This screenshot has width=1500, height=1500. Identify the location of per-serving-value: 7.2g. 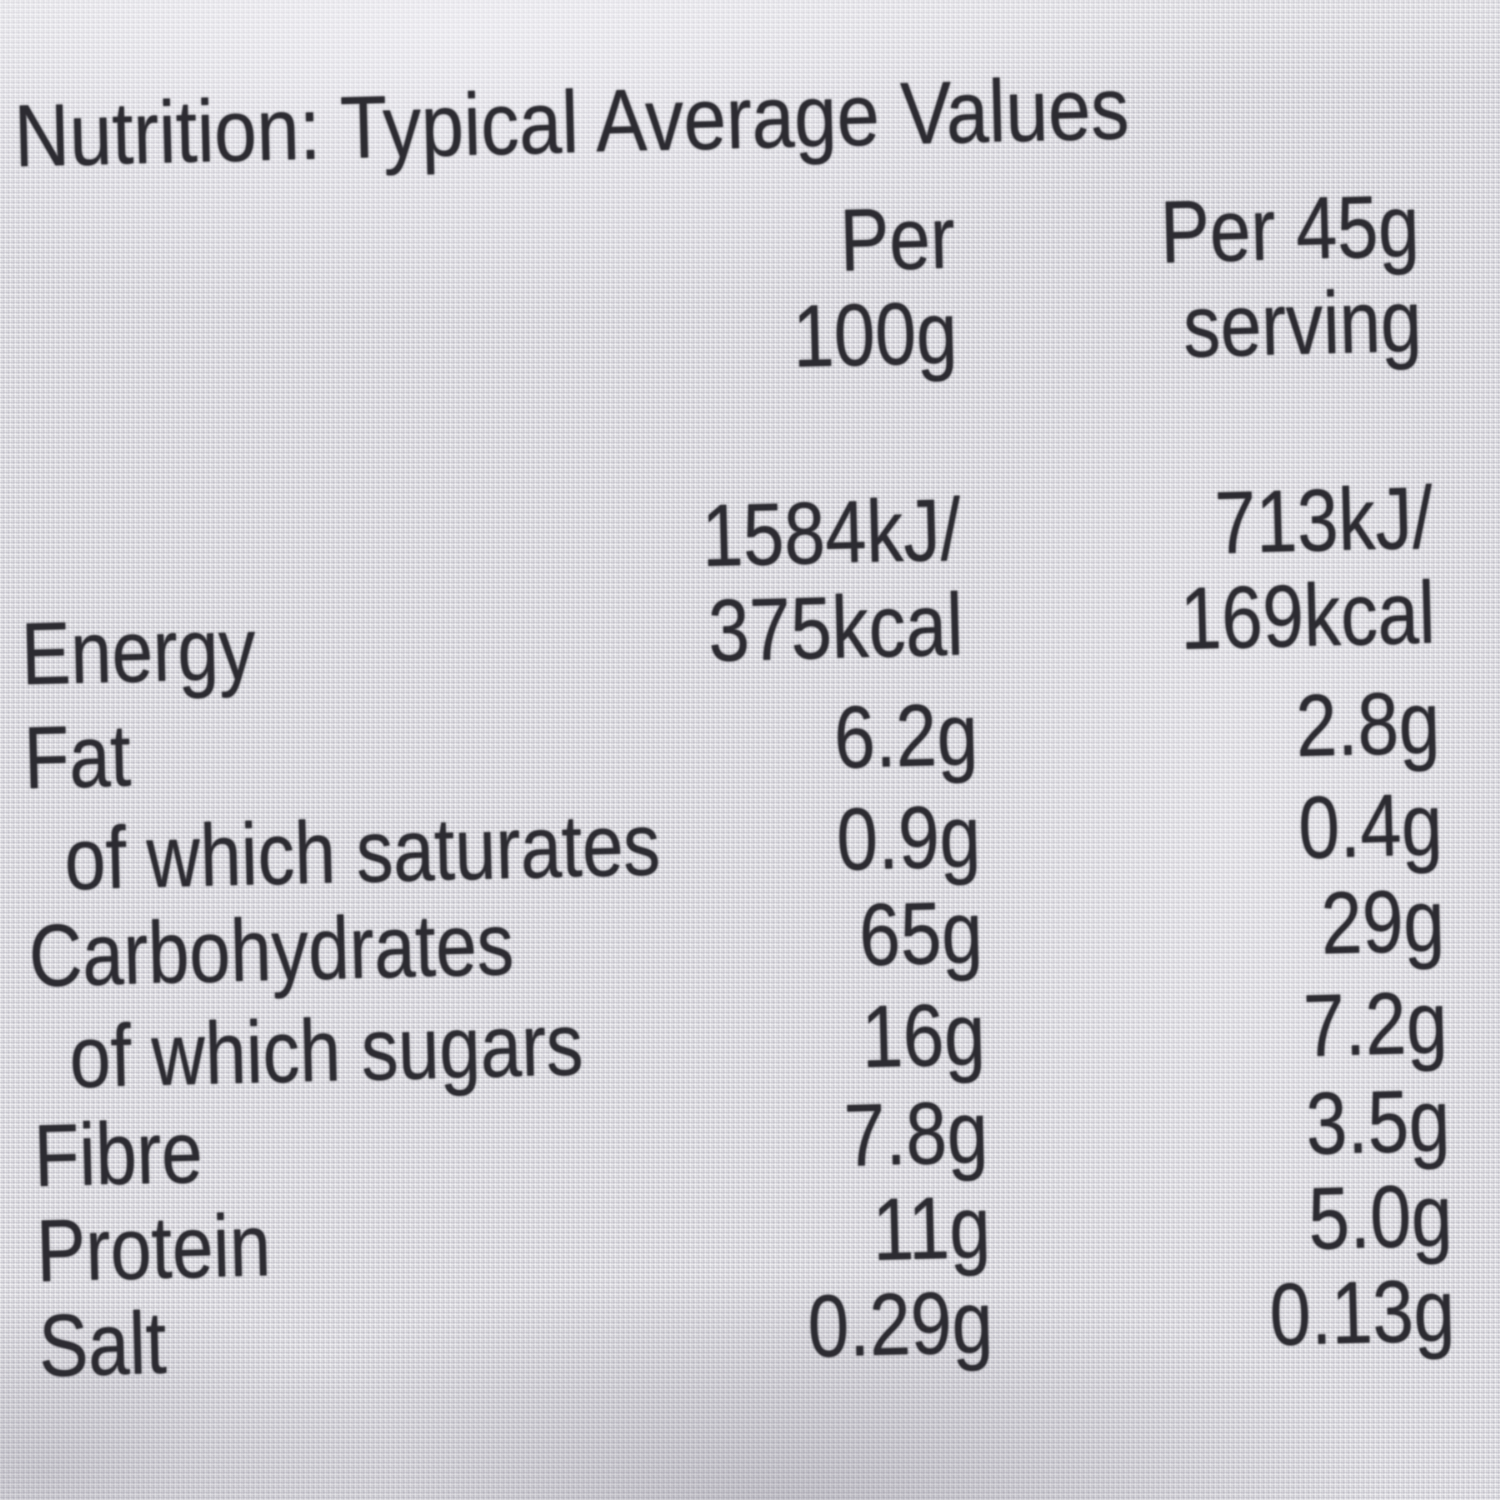
(1375, 1024).